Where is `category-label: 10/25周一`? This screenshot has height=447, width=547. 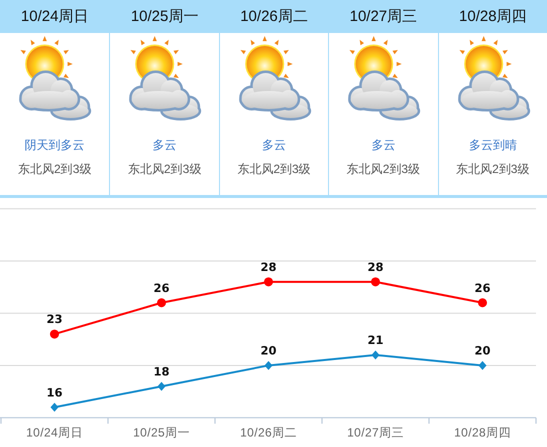
category-label: 10/25周一 is located at coordinates (165, 17).